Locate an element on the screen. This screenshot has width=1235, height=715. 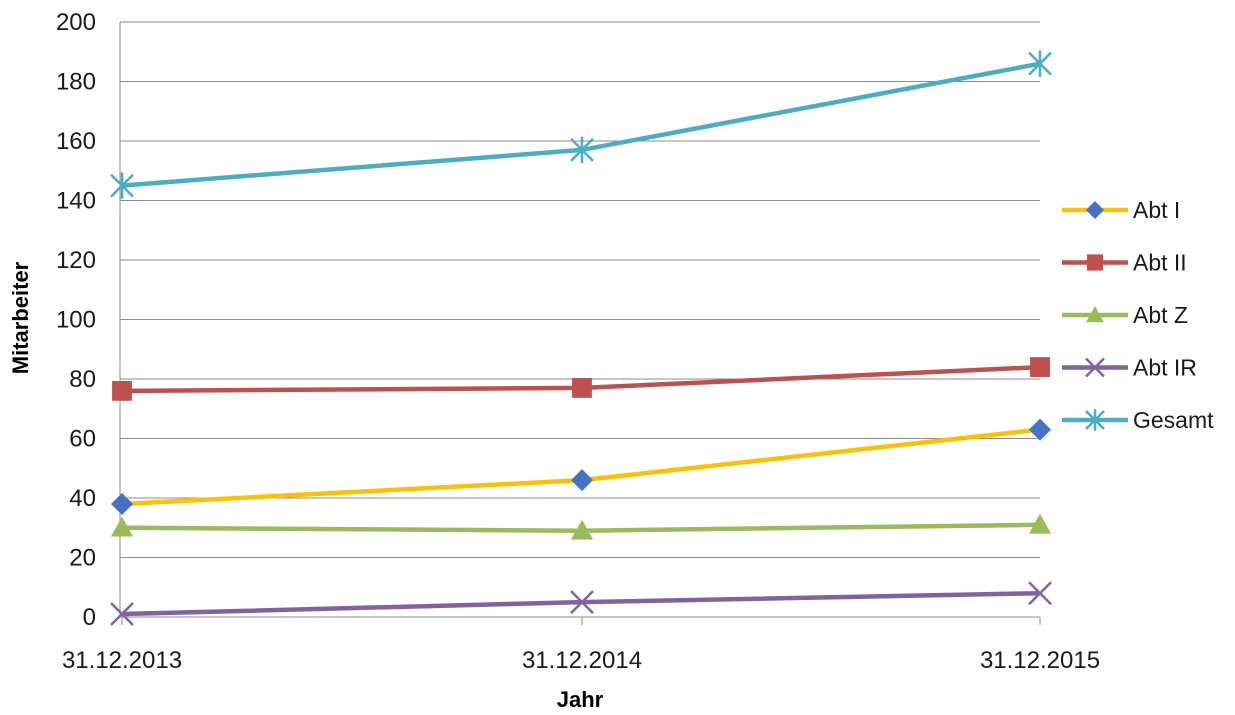
legend-item: Abt I is located at coordinates (1121, 210).